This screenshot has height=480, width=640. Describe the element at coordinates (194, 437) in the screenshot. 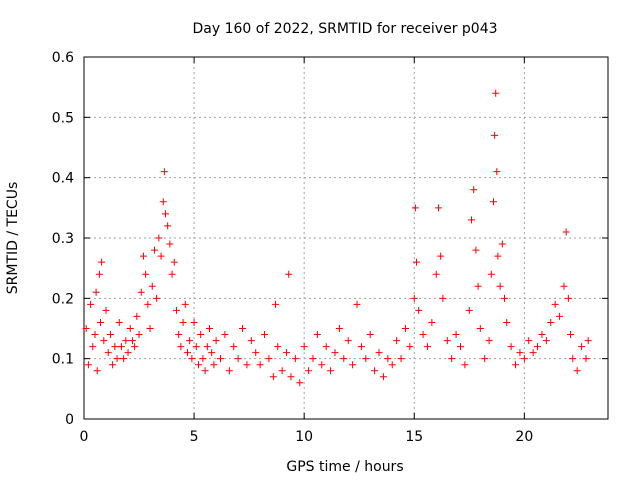

I see `x-tick-label: 5` at that location.